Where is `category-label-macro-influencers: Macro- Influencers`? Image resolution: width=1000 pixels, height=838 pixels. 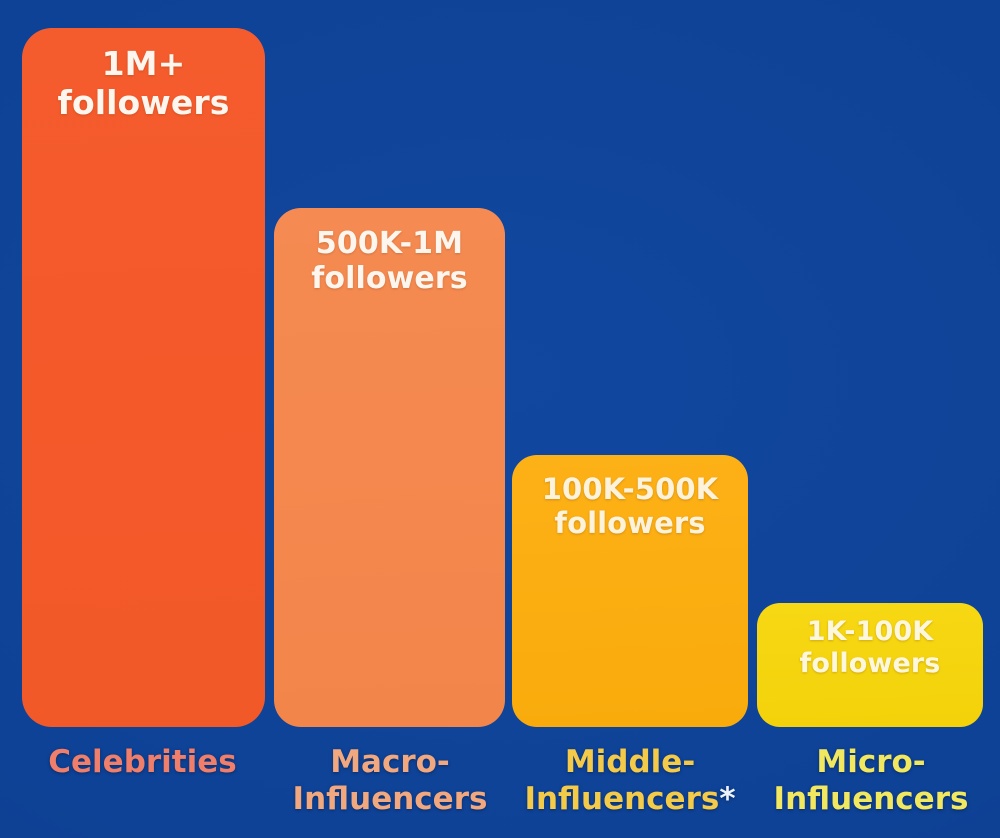 category-label-macro-influencers: Macro- Influencers is located at coordinates (390, 780).